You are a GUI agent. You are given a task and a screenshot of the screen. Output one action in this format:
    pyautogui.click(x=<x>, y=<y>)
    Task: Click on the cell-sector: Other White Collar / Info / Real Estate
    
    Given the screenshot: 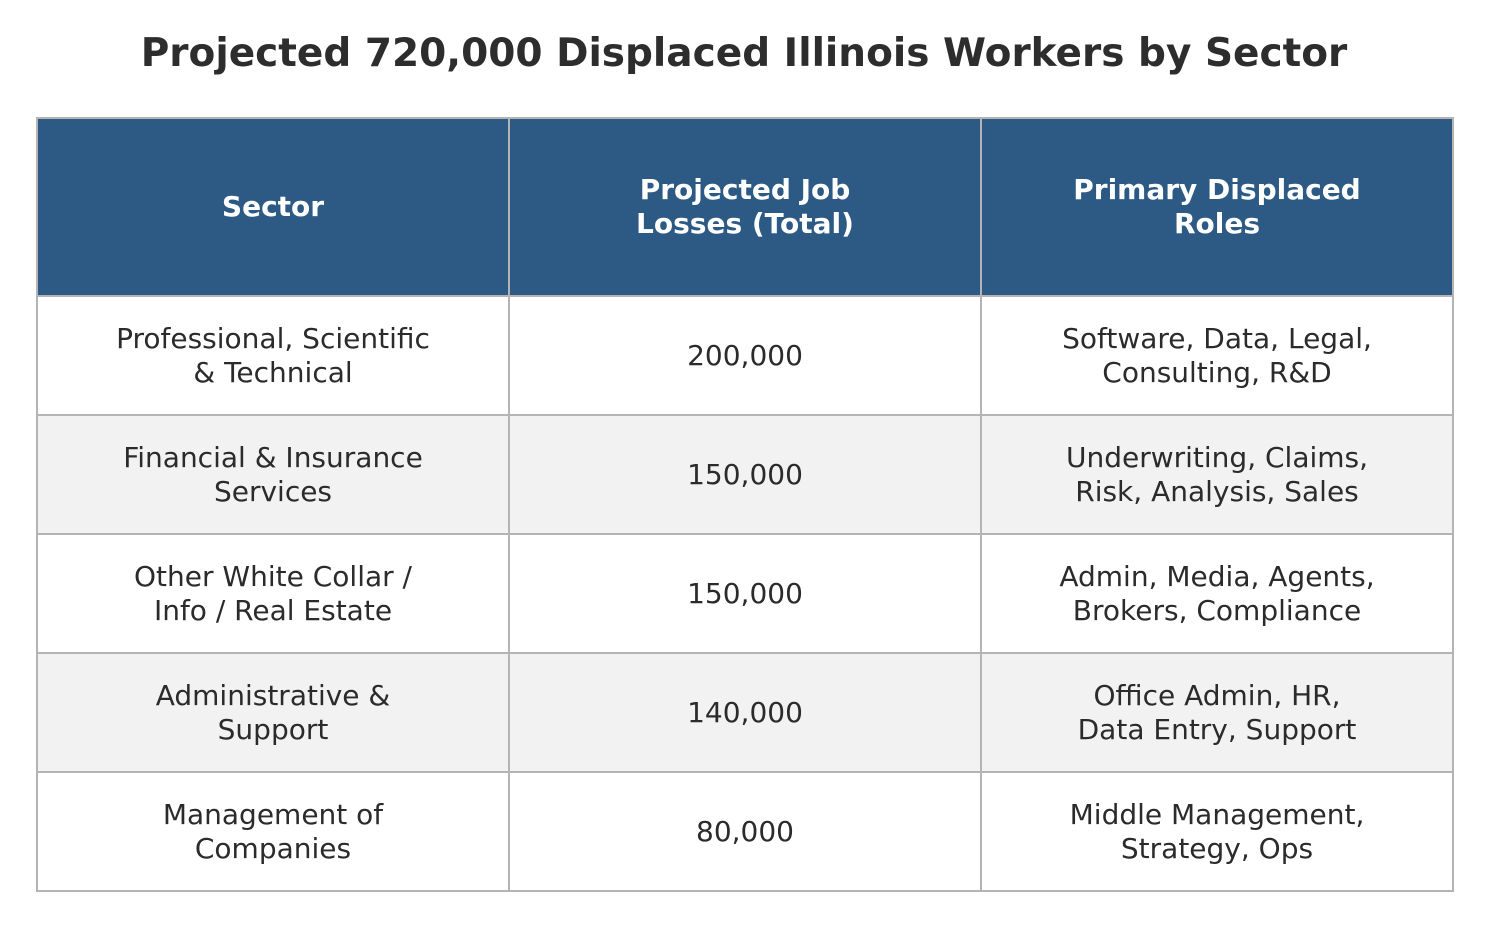 What is the action you would take?
    pyautogui.click(x=273, y=593)
    